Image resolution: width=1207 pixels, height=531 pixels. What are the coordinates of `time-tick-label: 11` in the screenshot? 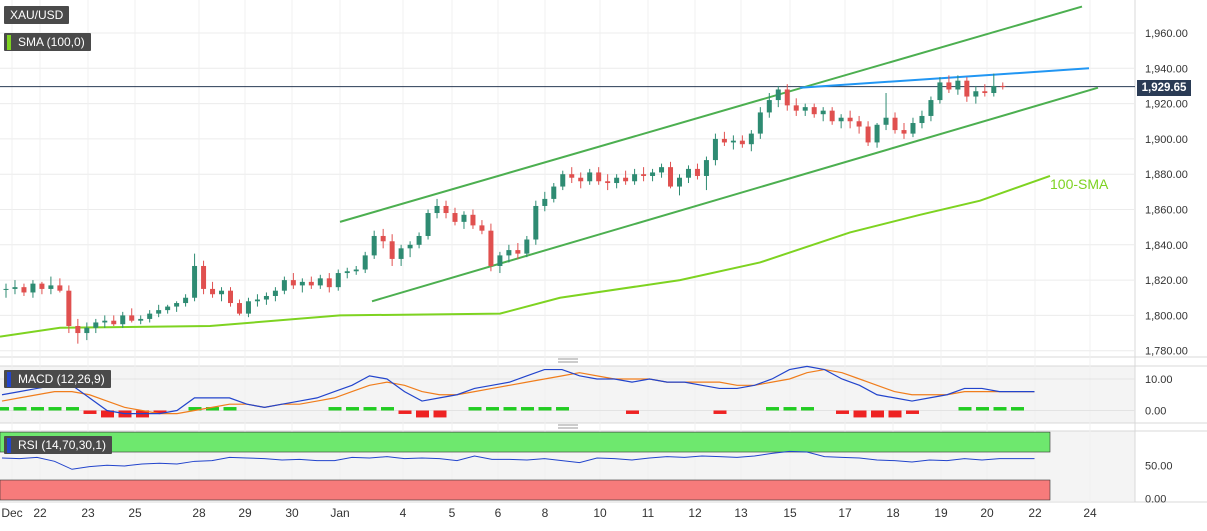 It's located at (648, 513).